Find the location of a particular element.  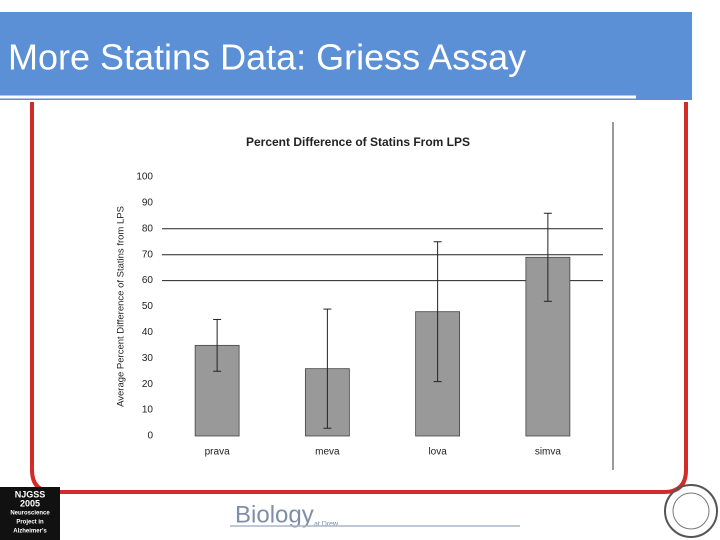

x-tick-label: prava is located at coordinates (217, 452).